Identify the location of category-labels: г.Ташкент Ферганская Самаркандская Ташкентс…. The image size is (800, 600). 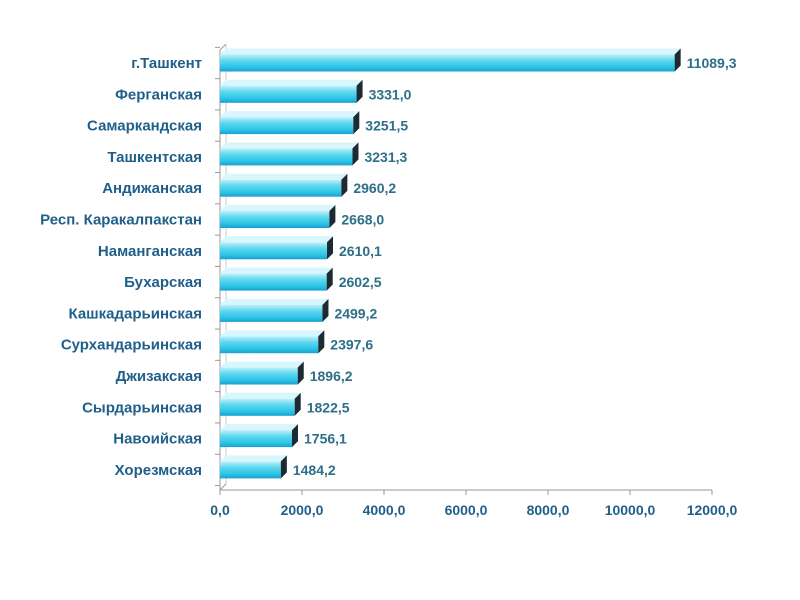
(121, 267).